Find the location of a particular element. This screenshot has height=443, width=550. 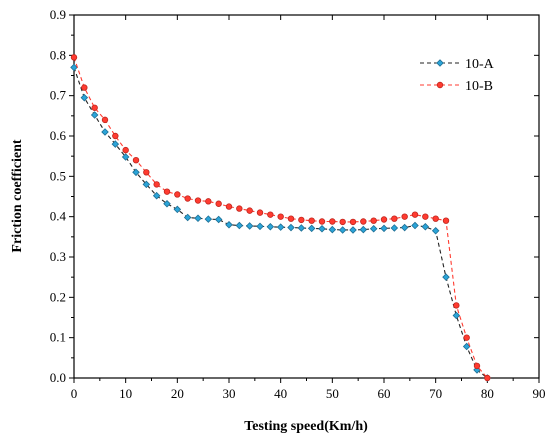

legend: 10-A 10-B is located at coordinates (457, 75).